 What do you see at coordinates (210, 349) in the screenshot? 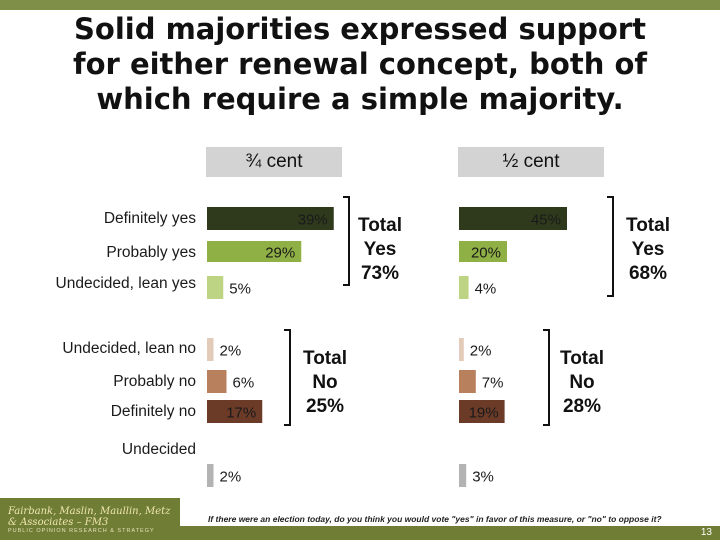
I see `bar-three-quarter-cent-undecided-lean-no` at bounding box center [210, 349].